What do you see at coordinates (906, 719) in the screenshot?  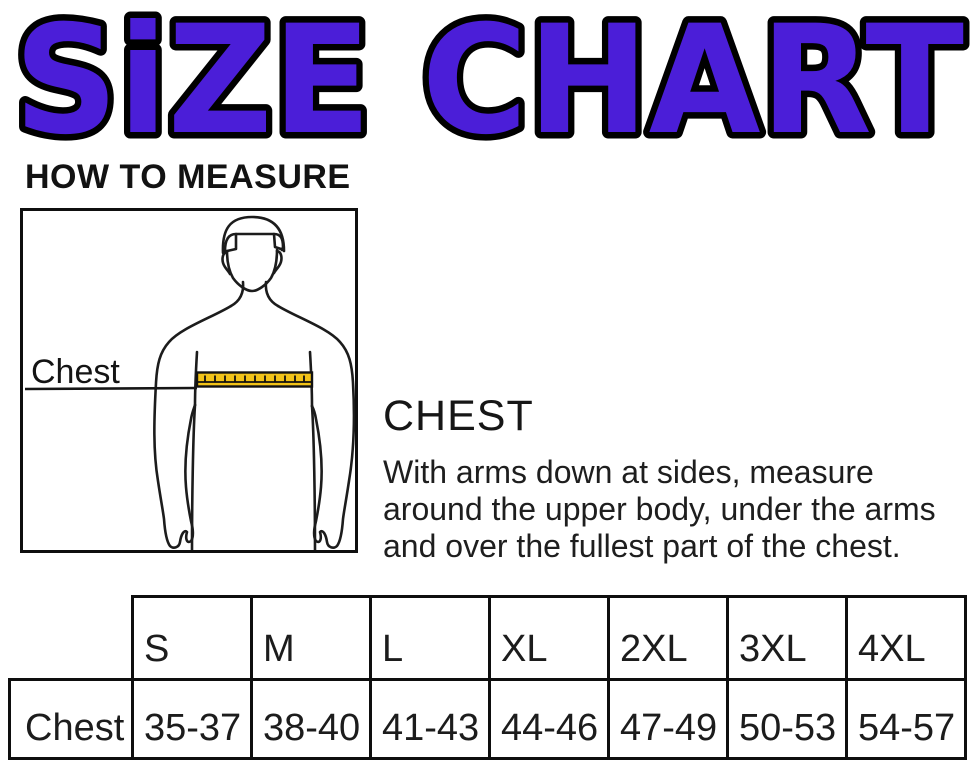 I see `chest-range-4xl: 54-57` at bounding box center [906, 719].